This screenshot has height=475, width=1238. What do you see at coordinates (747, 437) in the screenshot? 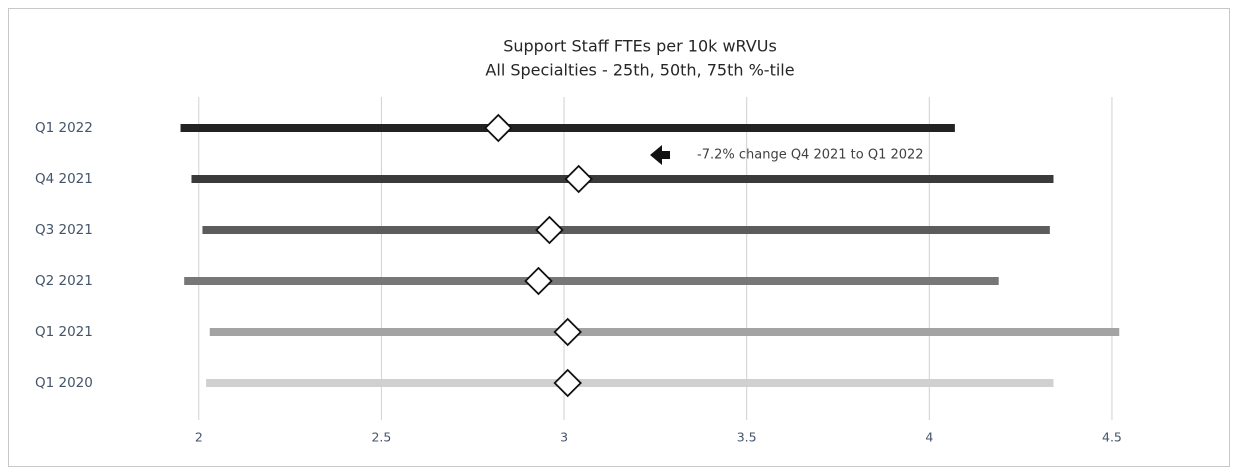
I see `x-tick-label: 3.5` at bounding box center [747, 437].